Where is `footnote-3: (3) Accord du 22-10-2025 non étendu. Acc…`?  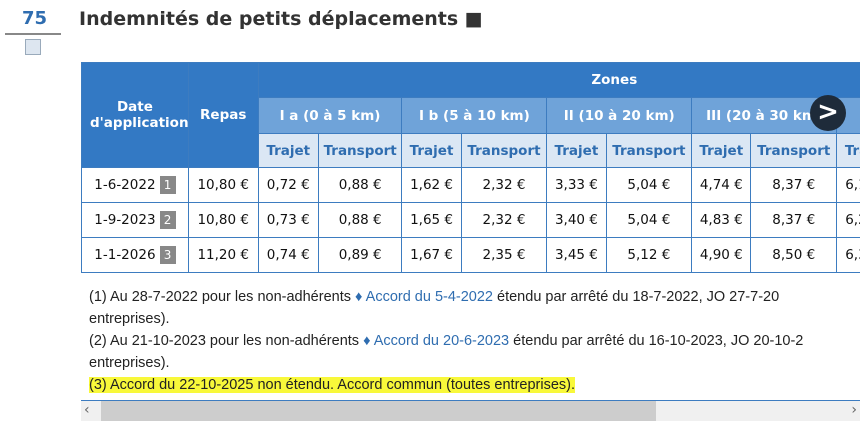 footnote-3: (3) Accord du 22-10-2025 non étendu. Acc… is located at coordinates (332, 385).